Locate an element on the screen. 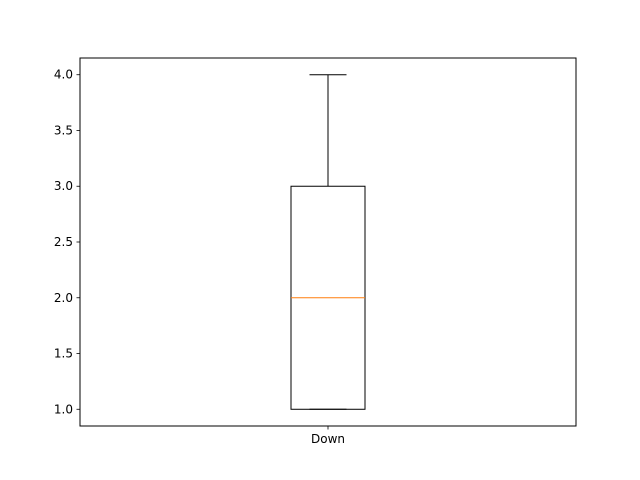 Image resolution: width=640 pixels, height=480 pixels. x-axis: Down is located at coordinates (328, 436).